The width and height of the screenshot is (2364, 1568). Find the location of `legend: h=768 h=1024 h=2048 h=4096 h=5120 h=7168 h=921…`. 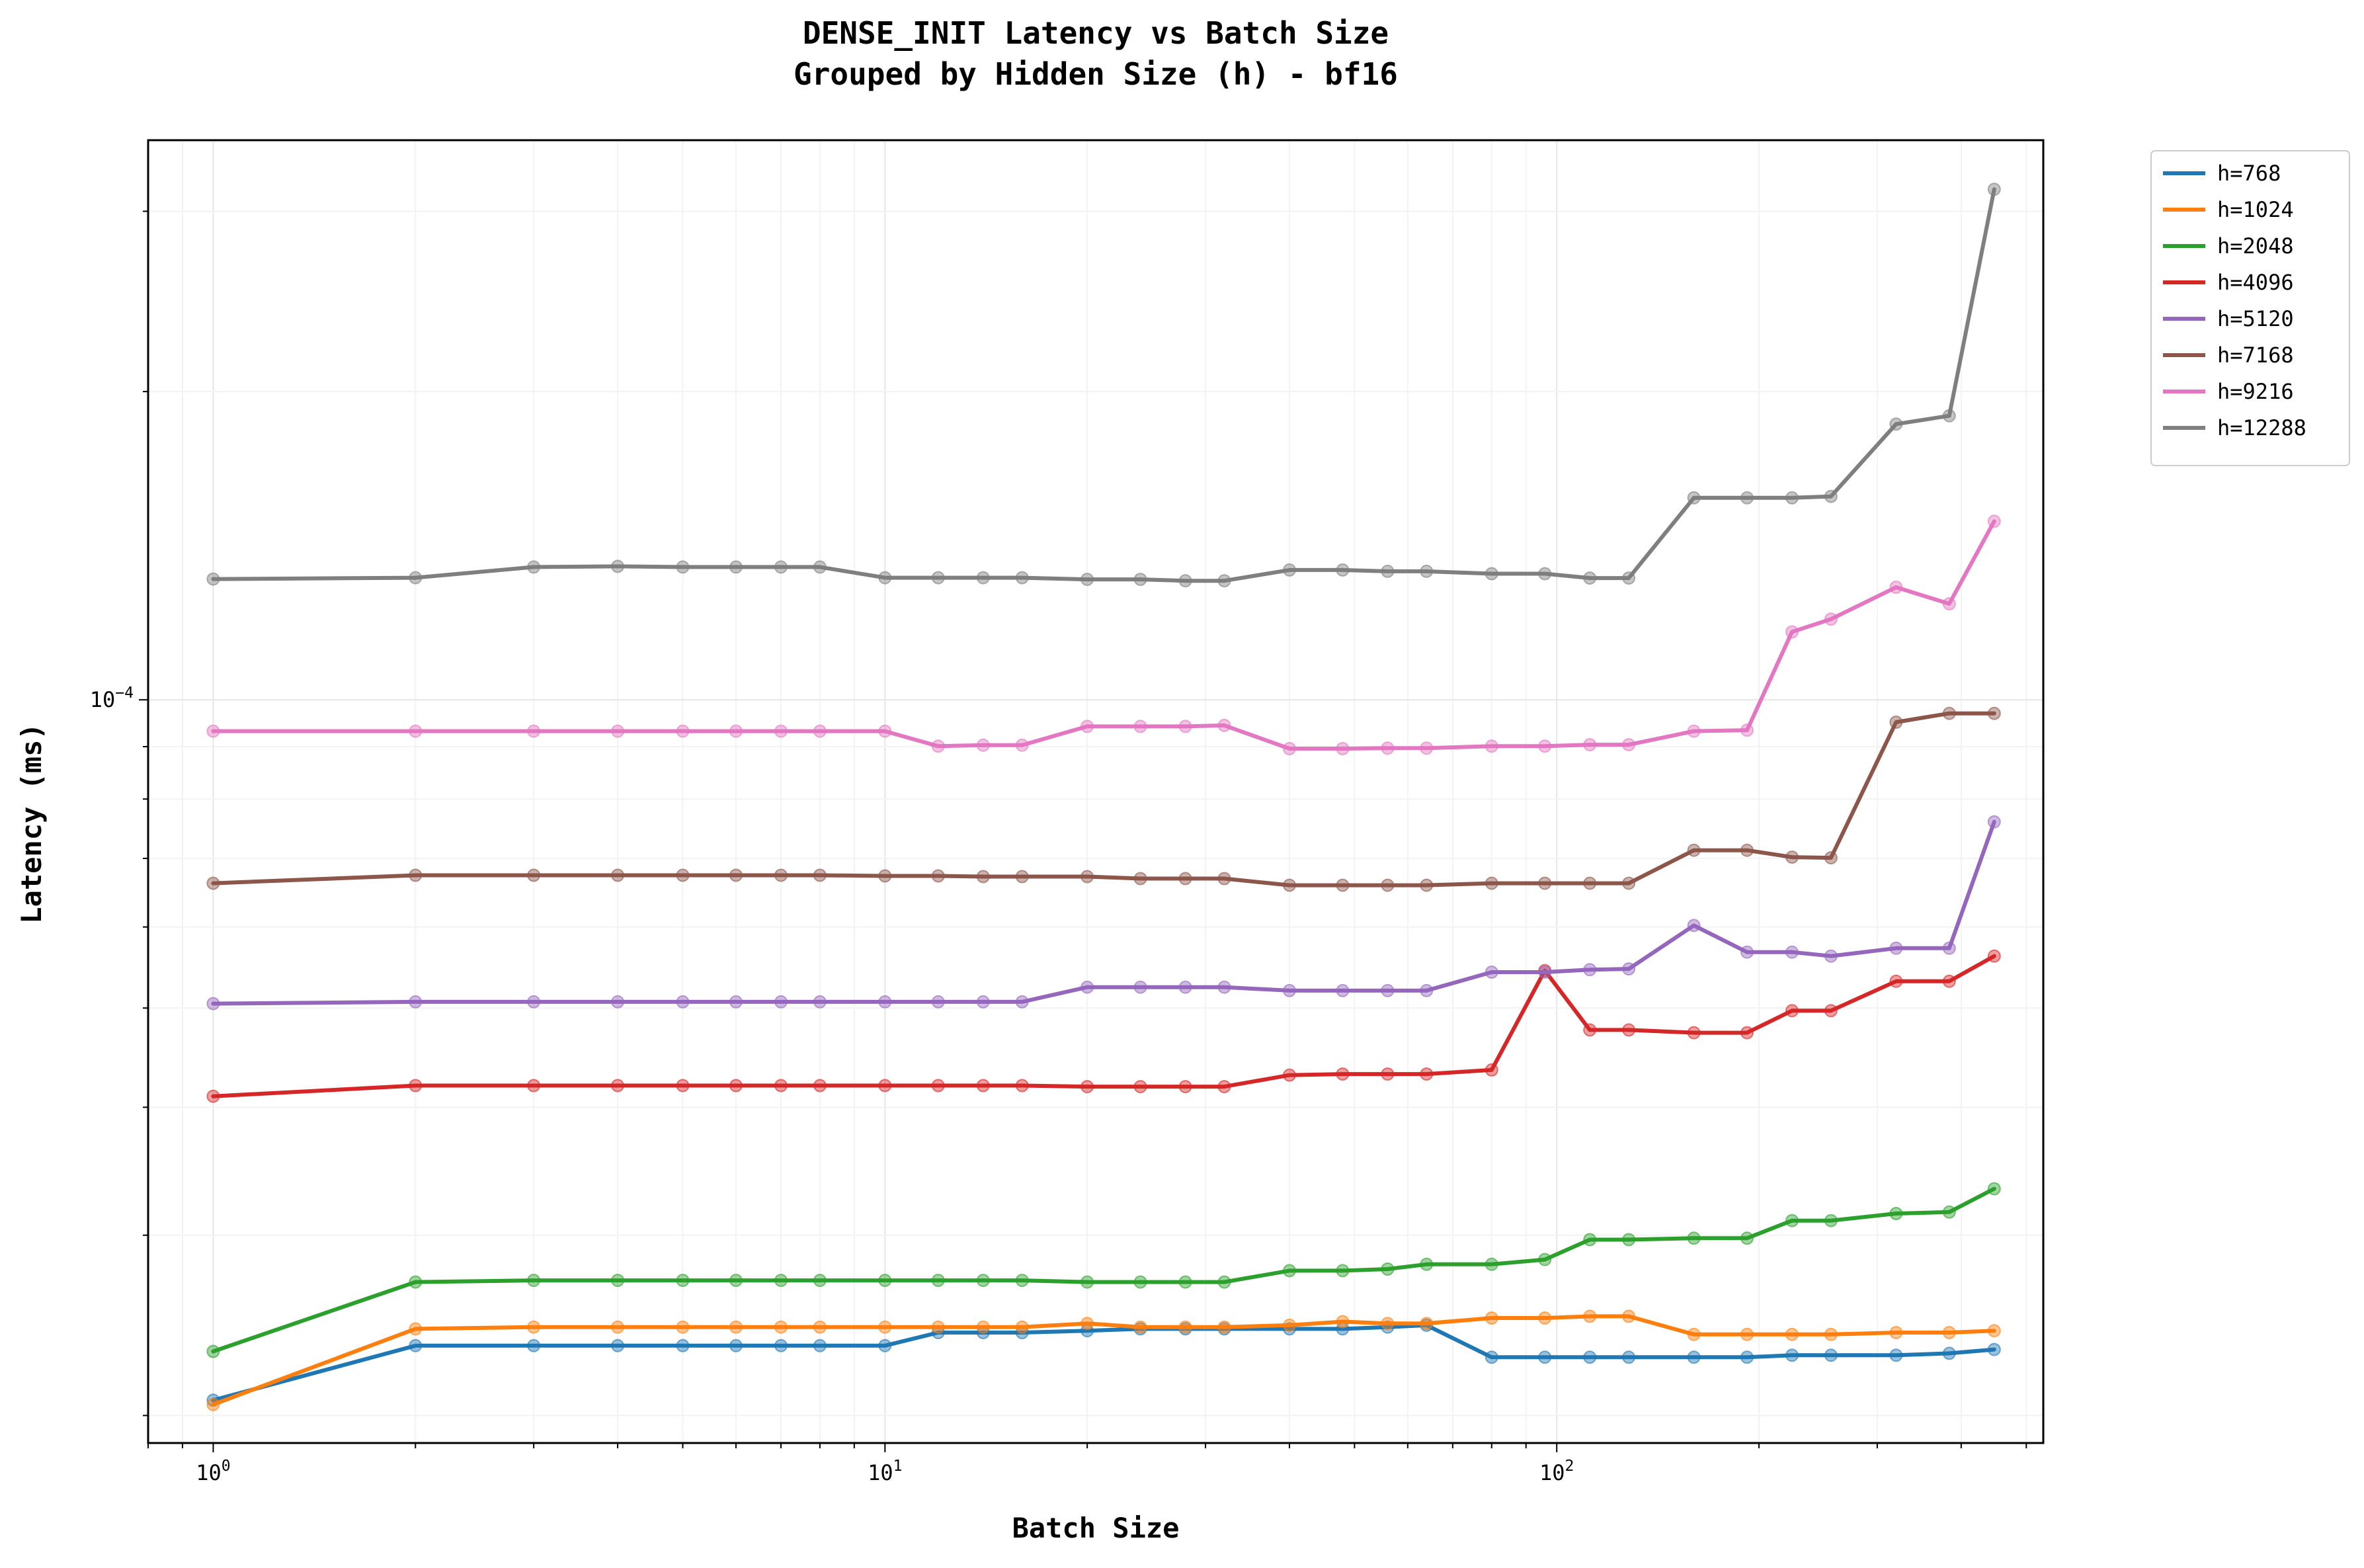

legend: h=768 h=1024 h=2048 h=4096 h=5120 h=7168 h=921… is located at coordinates (2250, 308).